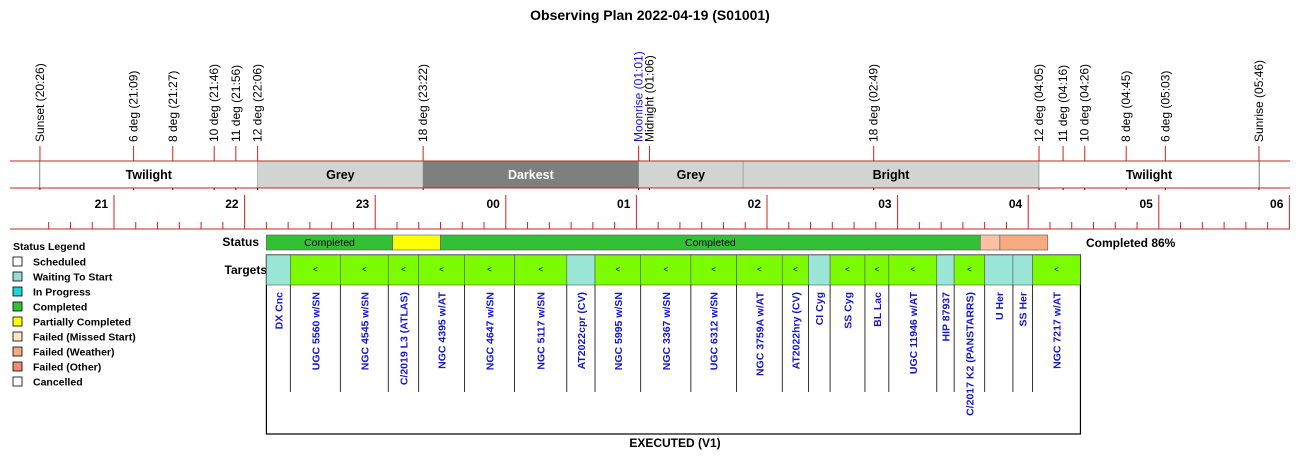  I want to click on event-label: Moonrise (01:01), so click(639, 96).